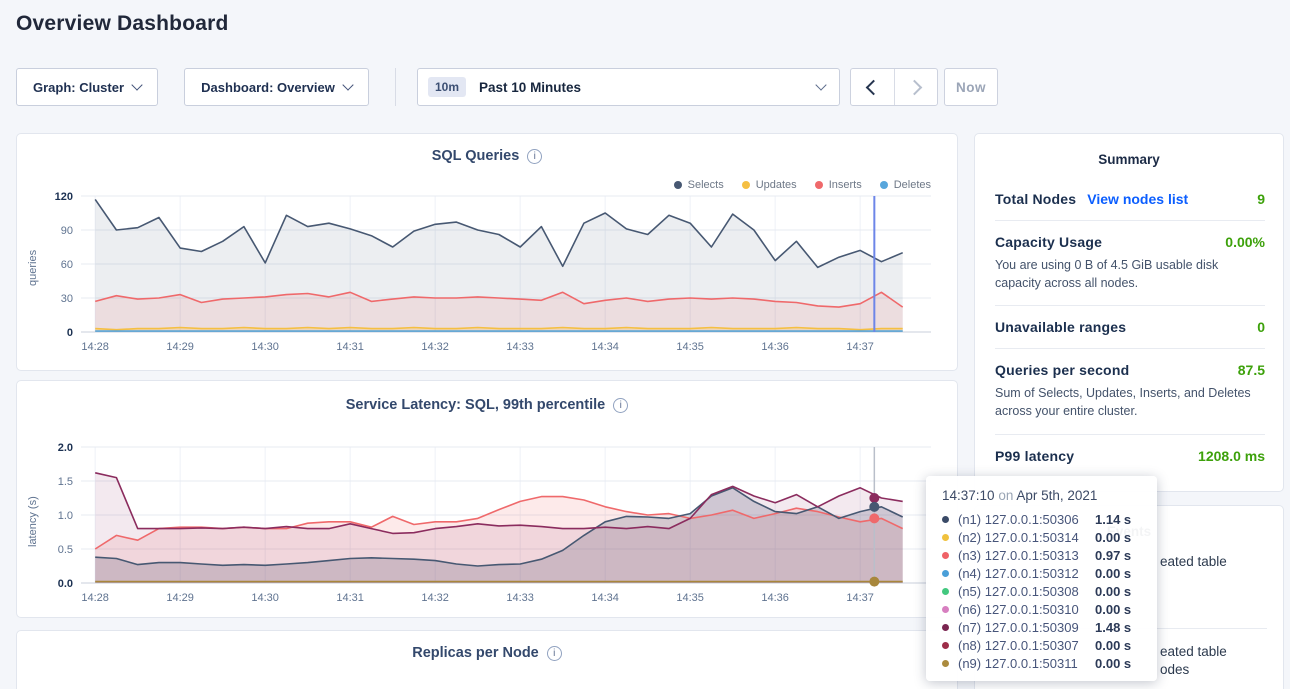 Image resolution: width=1290 pixels, height=689 pixels. Describe the element at coordinates (1041, 495) in the screenshot. I see `tooltip-timestamp: 14:37:10 on Apr 5th, 2021` at that location.